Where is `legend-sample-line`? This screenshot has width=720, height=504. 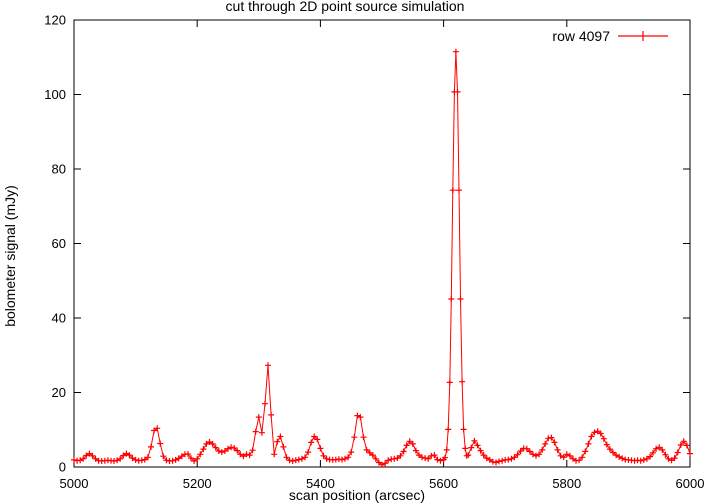 legend-sample-line is located at coordinates (643, 36).